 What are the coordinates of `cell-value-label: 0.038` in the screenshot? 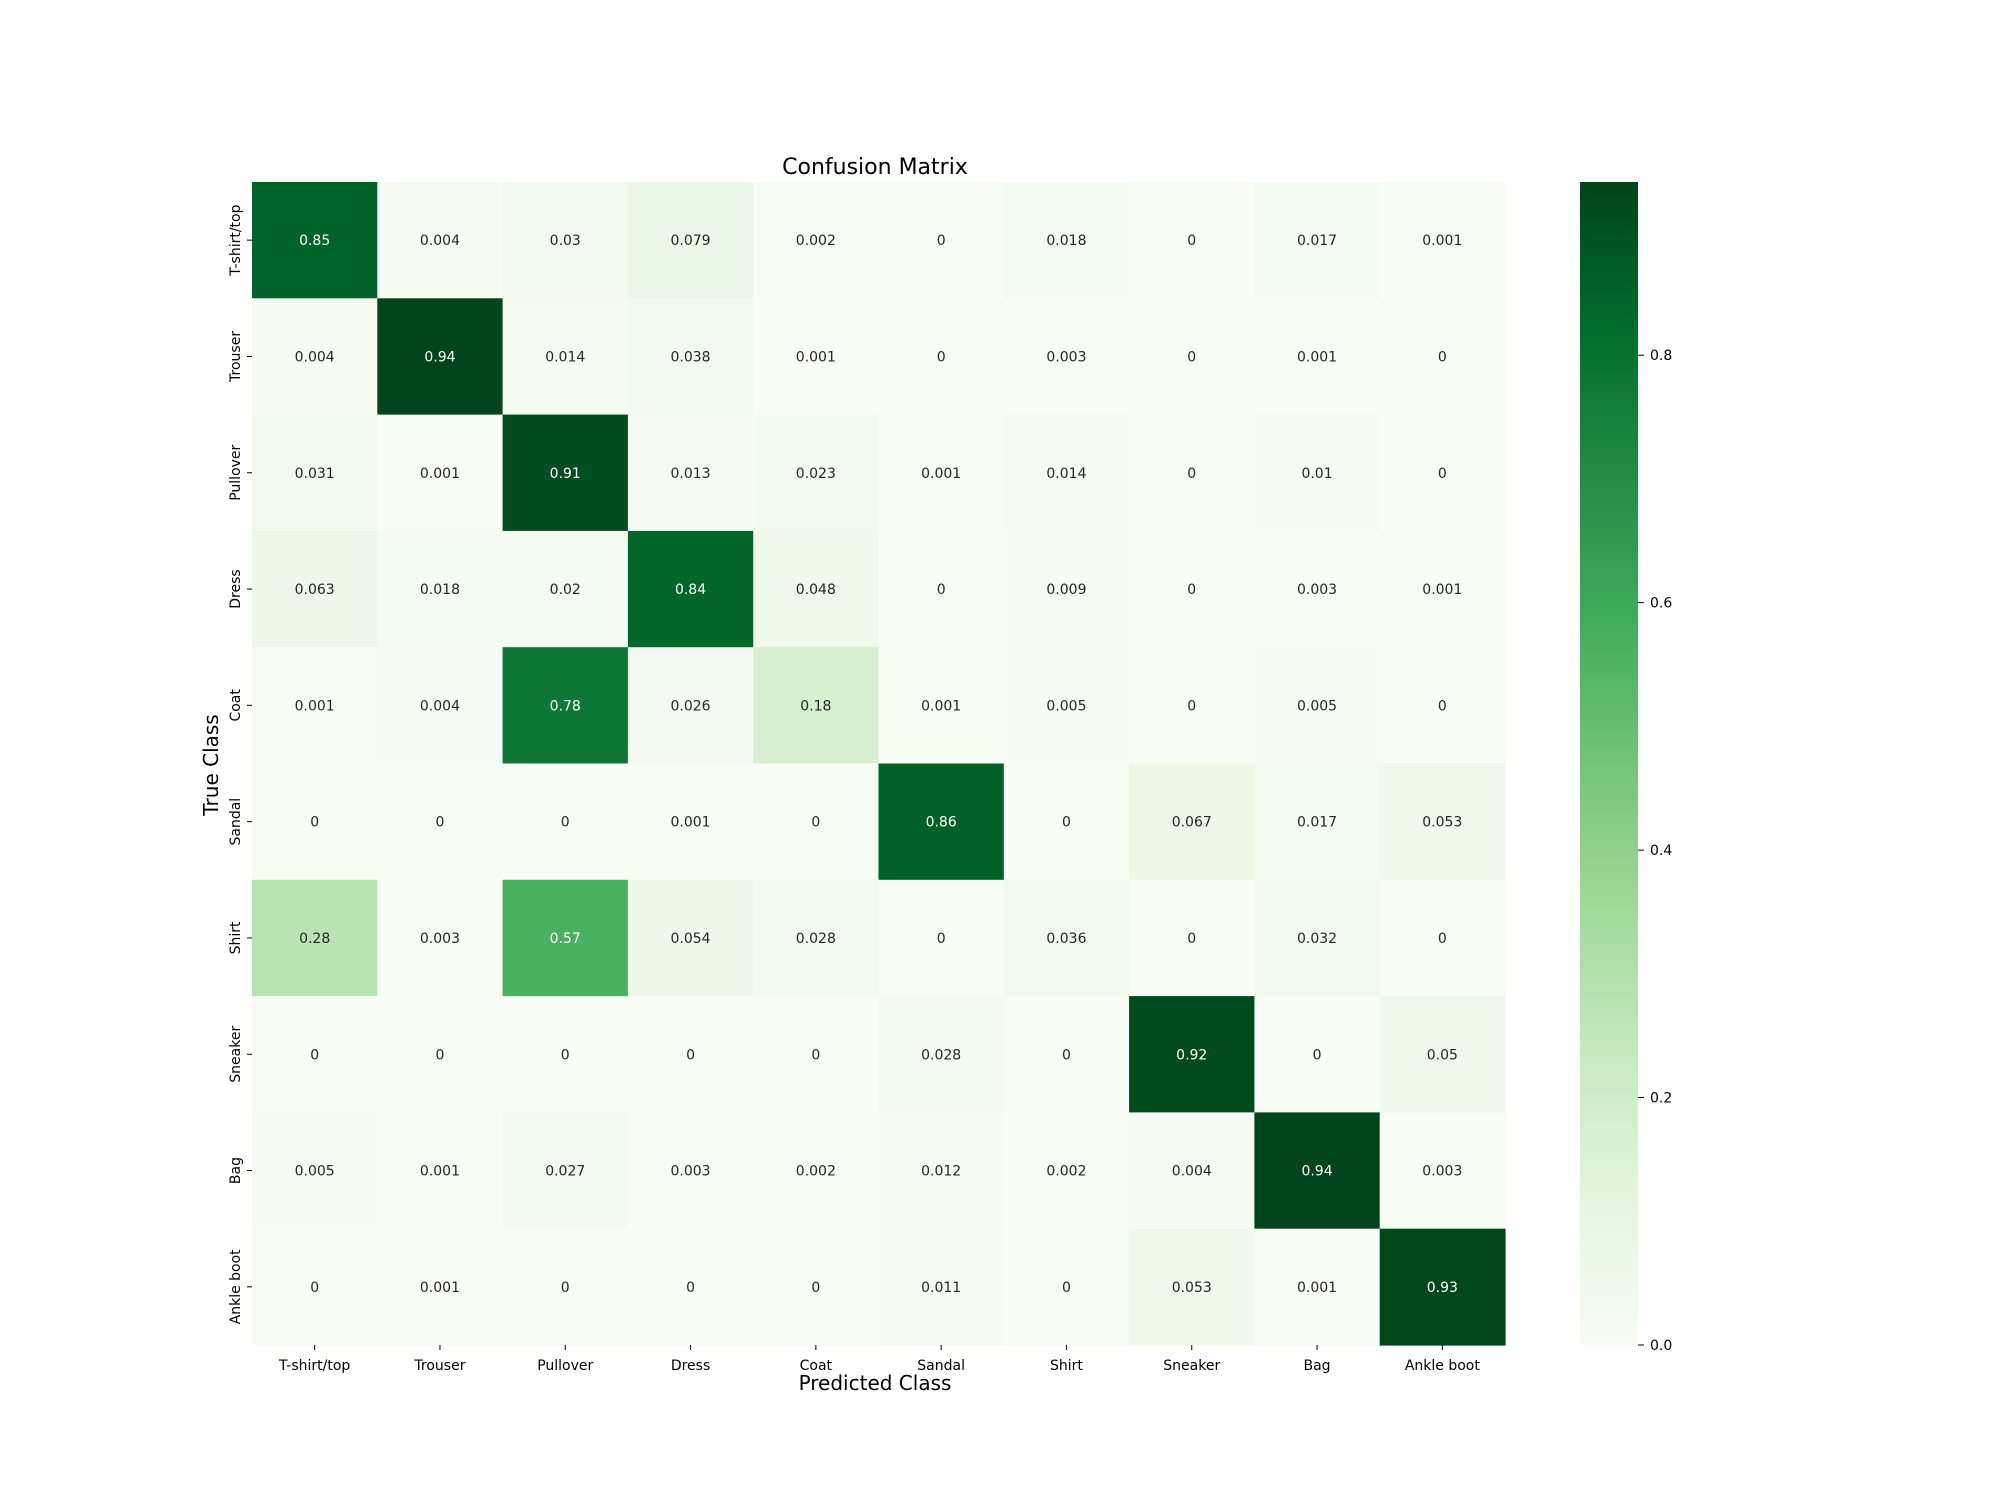 It's located at (691, 357).